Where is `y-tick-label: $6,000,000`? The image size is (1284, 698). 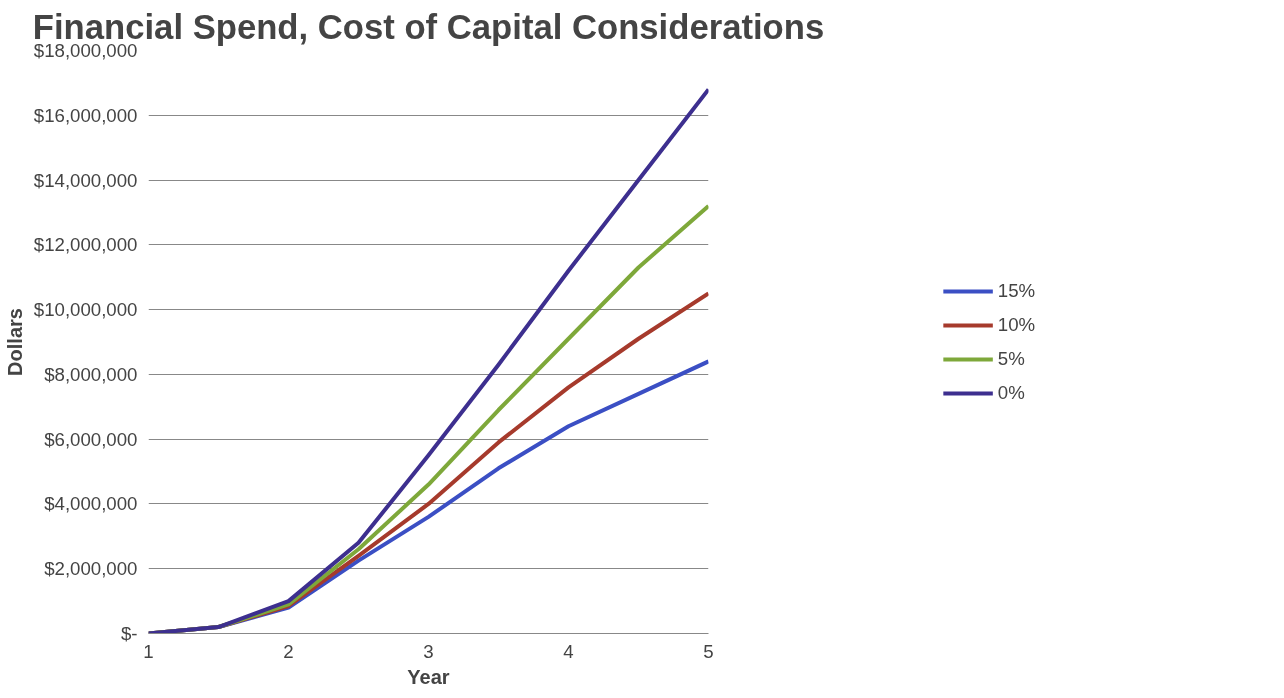 y-tick-label: $6,000,000 is located at coordinates (91, 439).